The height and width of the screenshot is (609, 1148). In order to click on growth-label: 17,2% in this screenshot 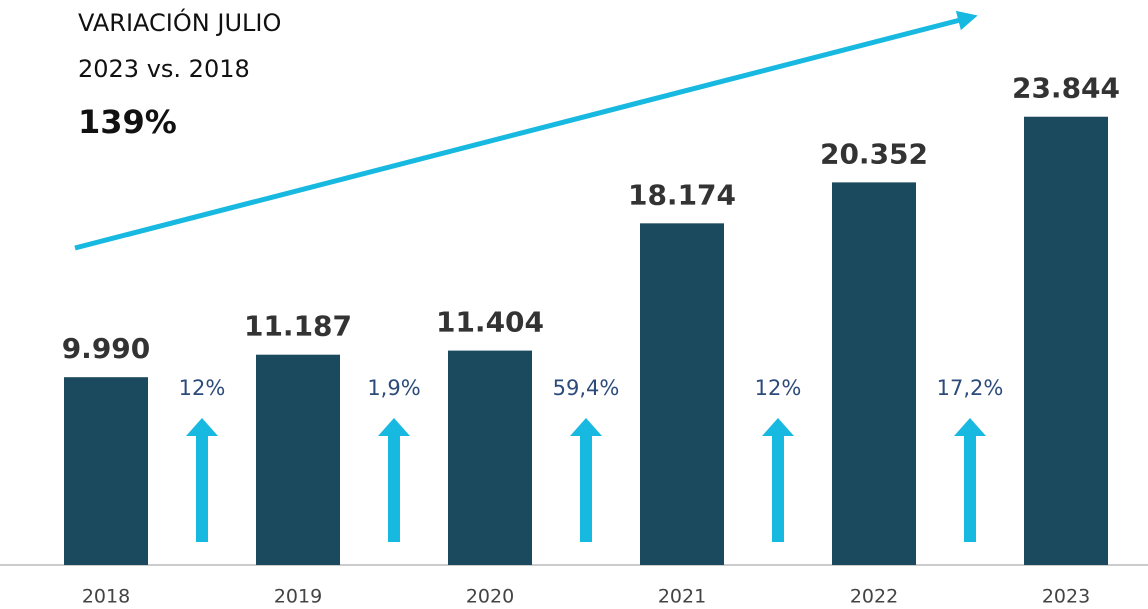, I will do `click(970, 388)`.